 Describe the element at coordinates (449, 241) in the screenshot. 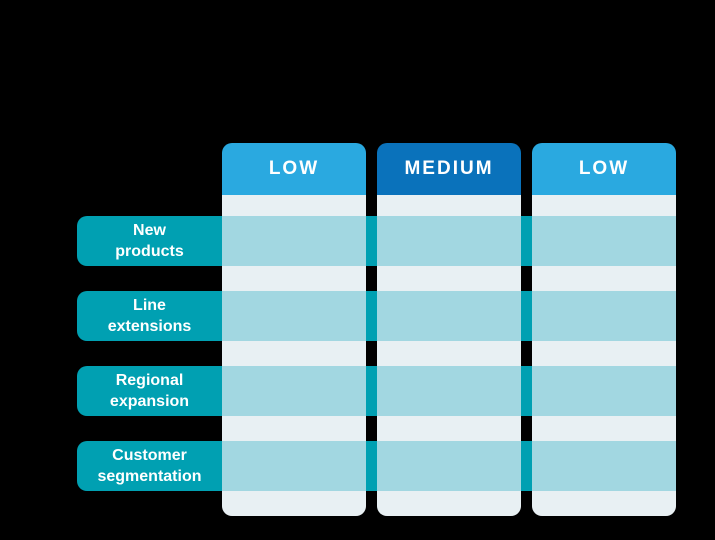

I see `matrix-cell-r1-c2` at that location.